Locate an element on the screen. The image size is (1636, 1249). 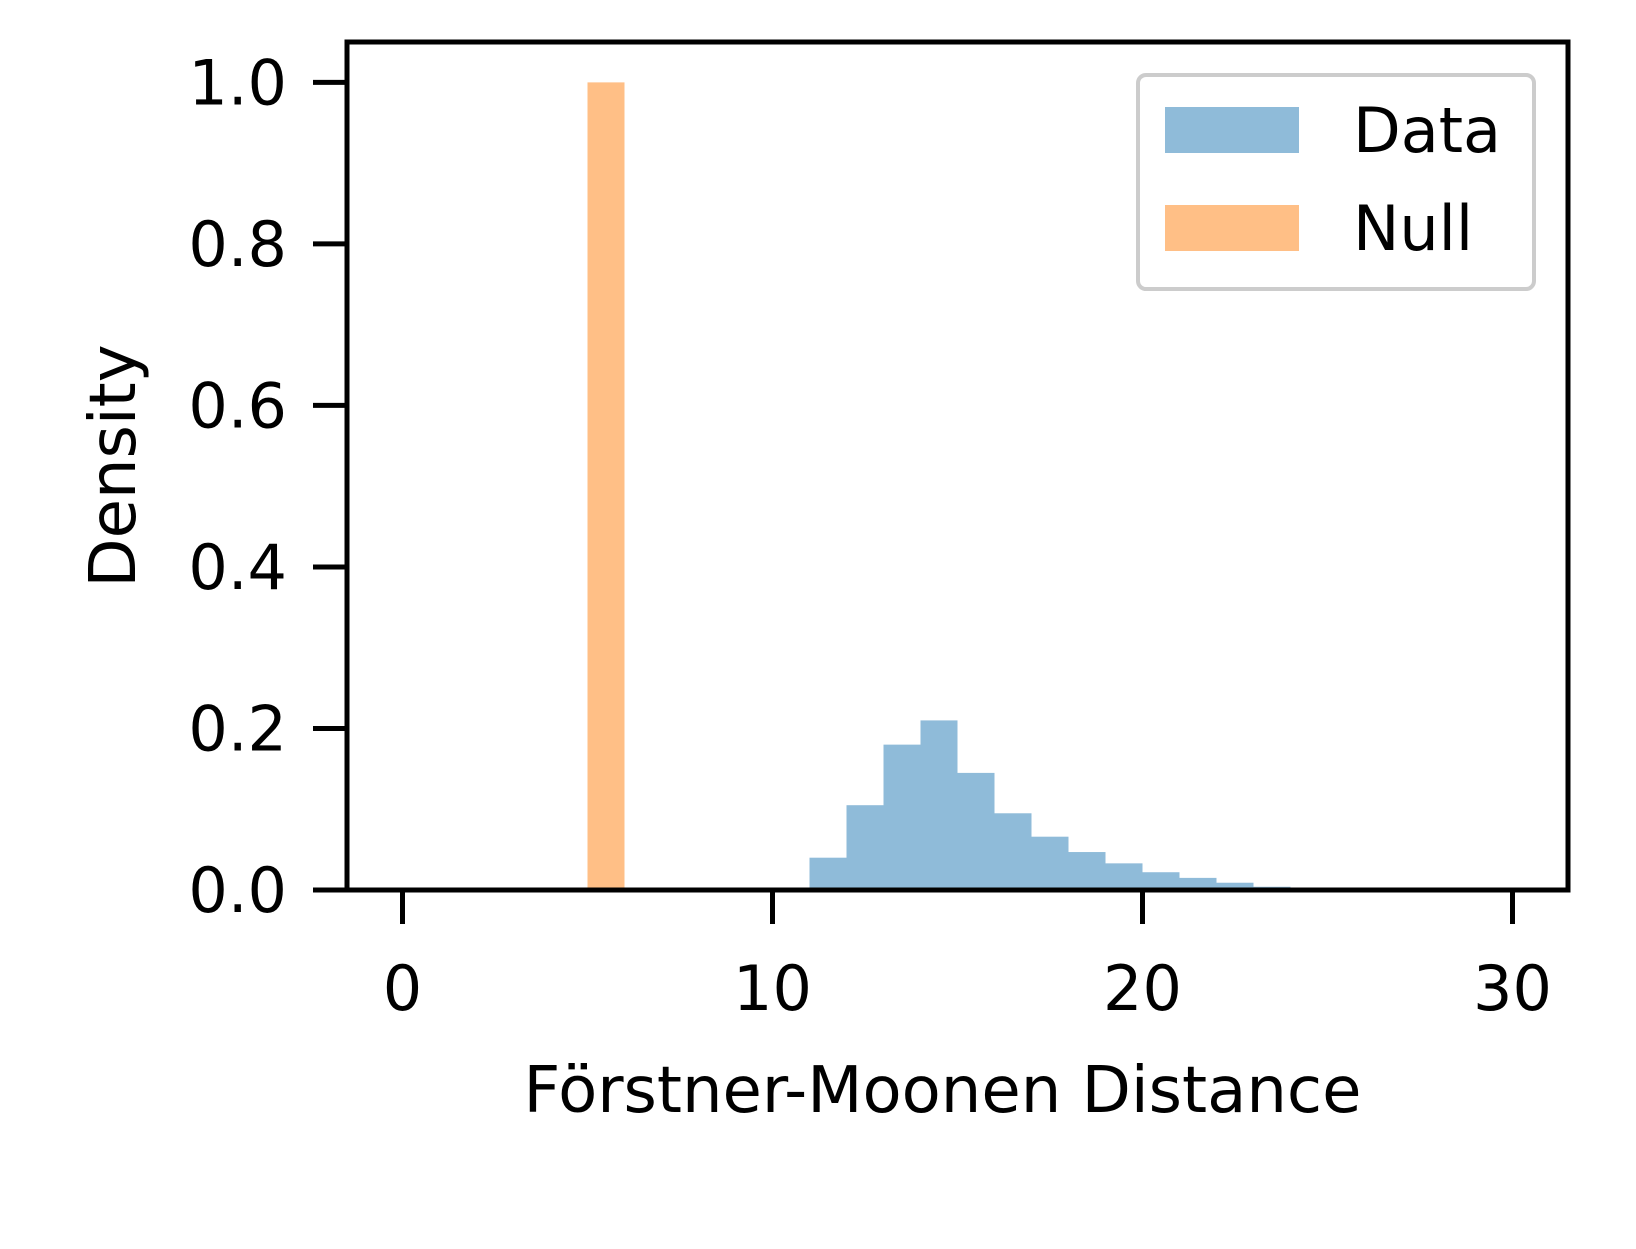
x-tick-label: 0 is located at coordinates (402, 988).